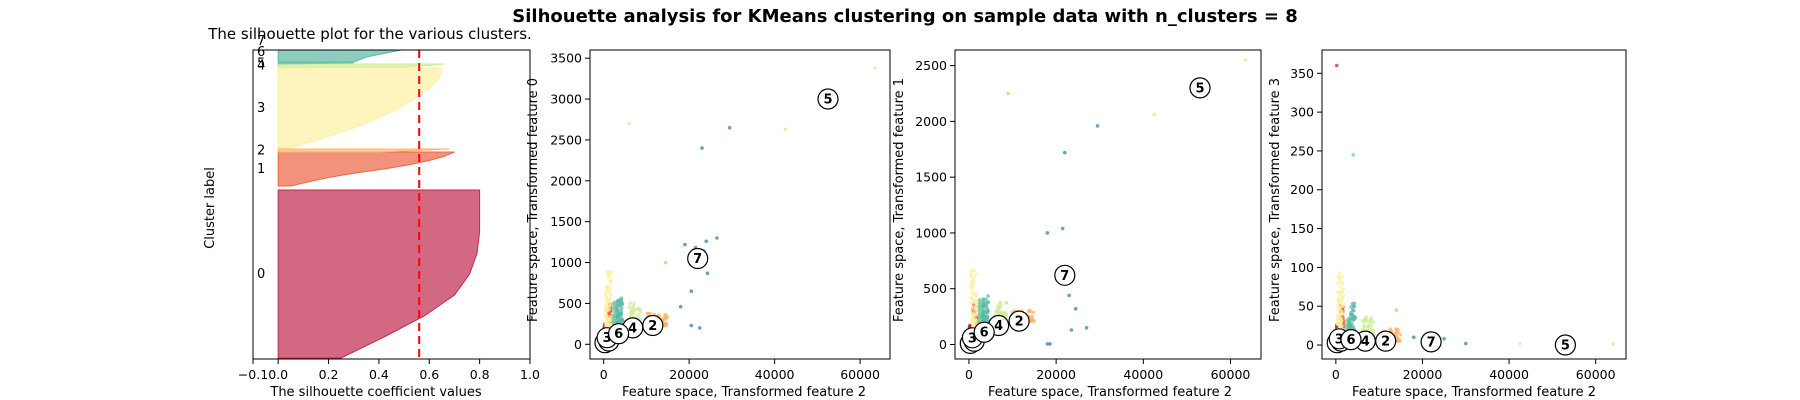  What do you see at coordinates (931, 177) in the screenshot?
I see `y-tick-label: 1500` at bounding box center [931, 177].